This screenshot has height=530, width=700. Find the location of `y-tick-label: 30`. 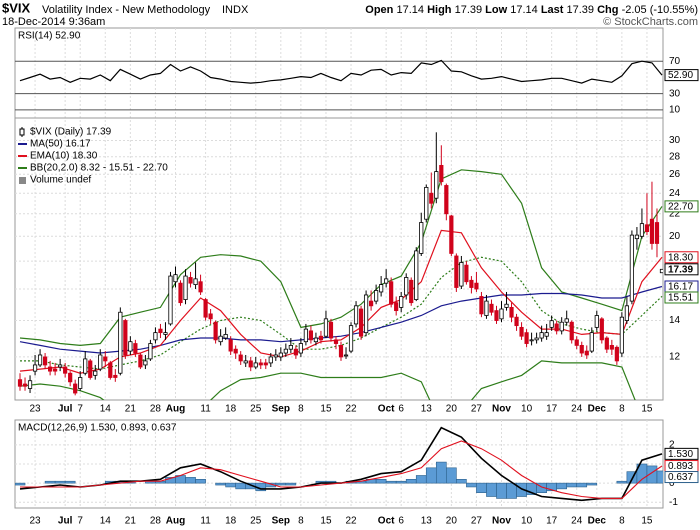

y-tick-label: 30 is located at coordinates (675, 140).